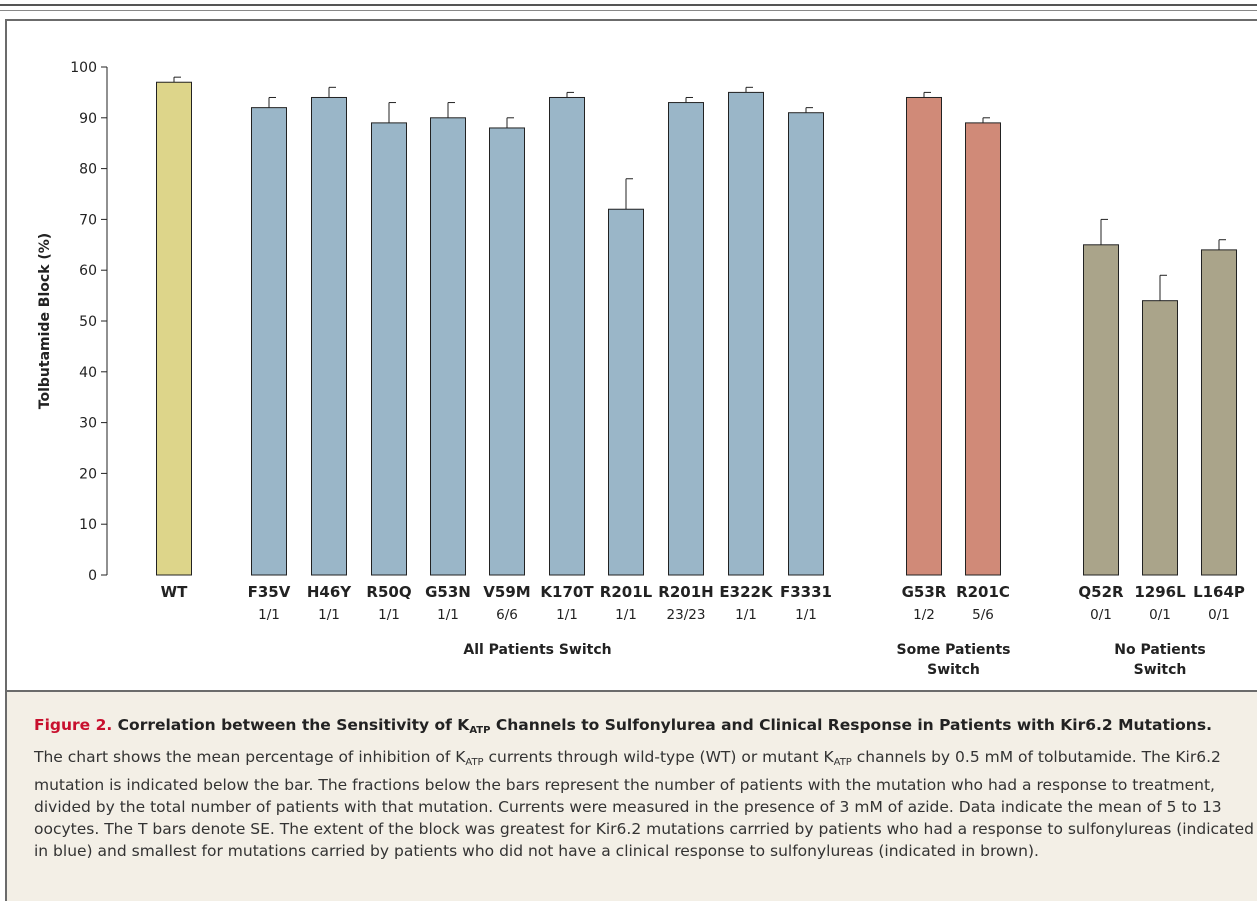  Describe the element at coordinates (806, 344) in the screenshot. I see `bar-F3331` at that location.